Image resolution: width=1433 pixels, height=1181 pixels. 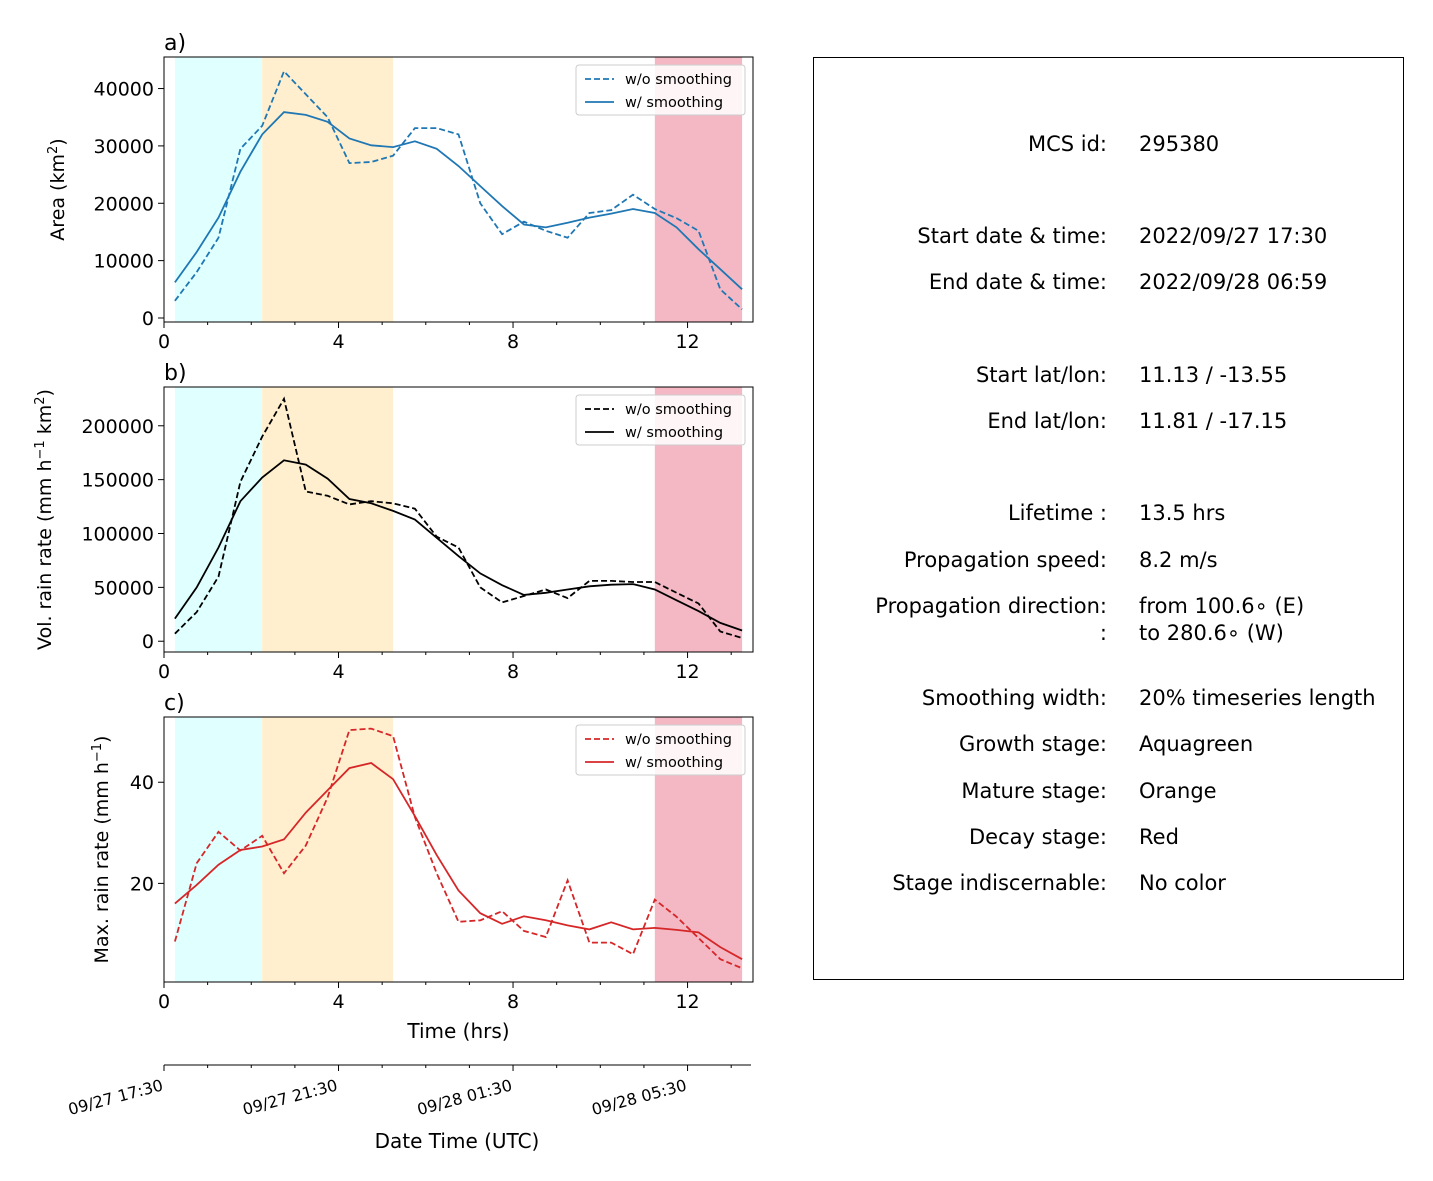 I want to click on info-value: 11.13 / -13.55, so click(x=1213, y=375).